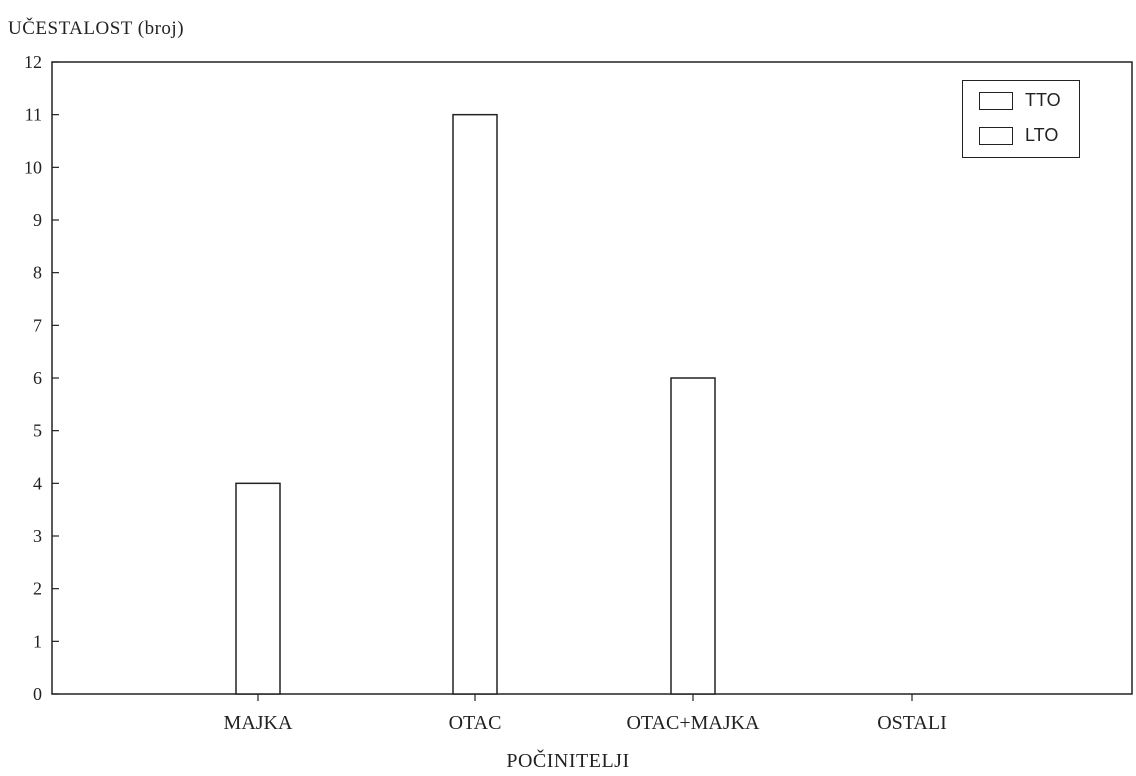 The image size is (1136, 776). I want to click on x-tick-label-3: OSTALI, so click(912, 723).